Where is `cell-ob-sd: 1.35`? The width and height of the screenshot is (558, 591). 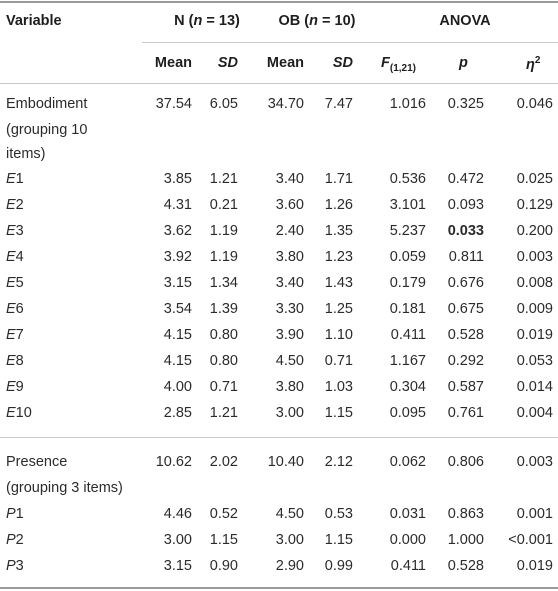 cell-ob-sd: 1.35 is located at coordinates (338, 231).